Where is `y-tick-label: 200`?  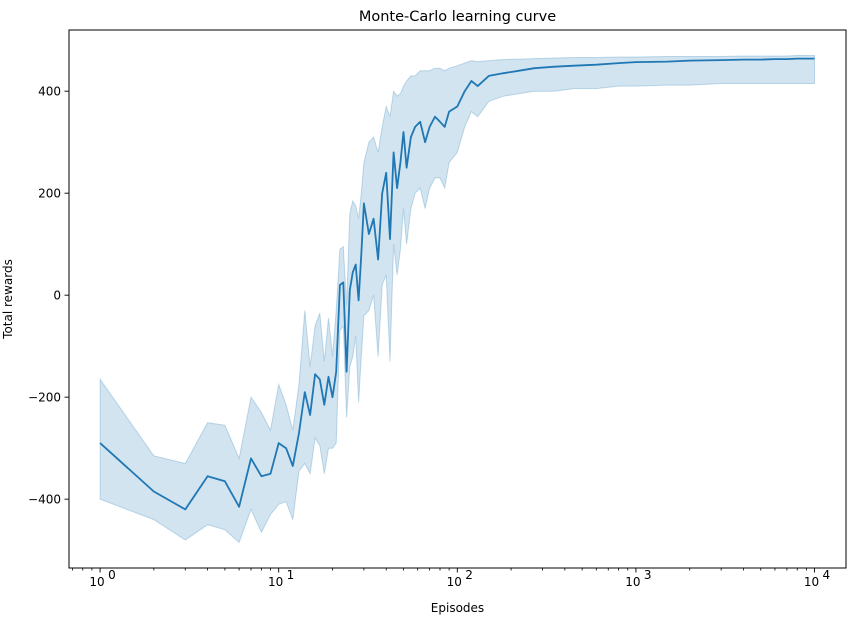 y-tick-label: 200 is located at coordinates (49, 194).